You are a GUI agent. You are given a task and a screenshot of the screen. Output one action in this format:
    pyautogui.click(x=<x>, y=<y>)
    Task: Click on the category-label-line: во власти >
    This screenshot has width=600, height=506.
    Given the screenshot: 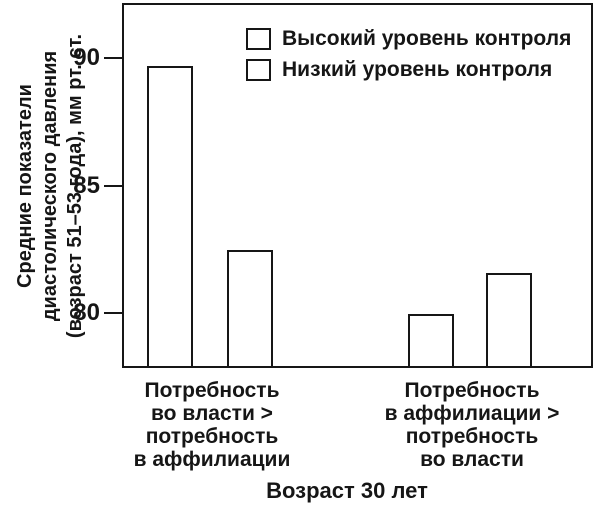 What is the action you would take?
    pyautogui.click(x=212, y=413)
    